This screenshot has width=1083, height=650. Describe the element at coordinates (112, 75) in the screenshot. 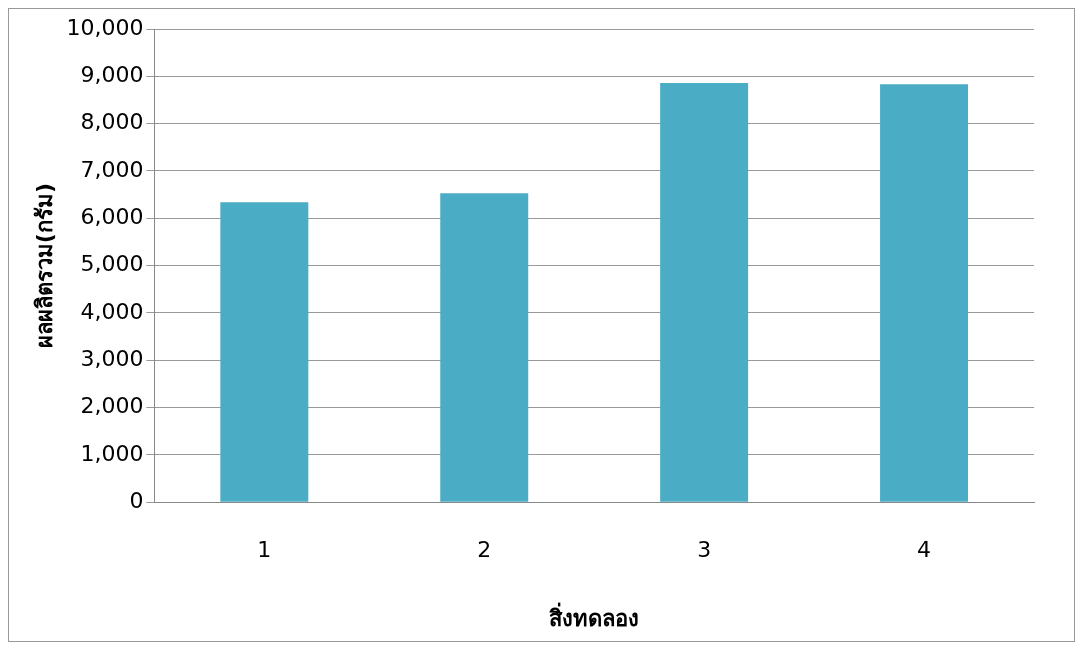

I see `y-tick-label: 9,000` at that location.